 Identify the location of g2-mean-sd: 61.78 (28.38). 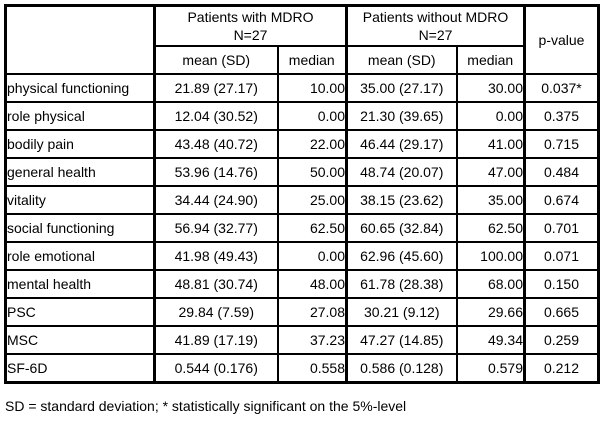
(401, 284).